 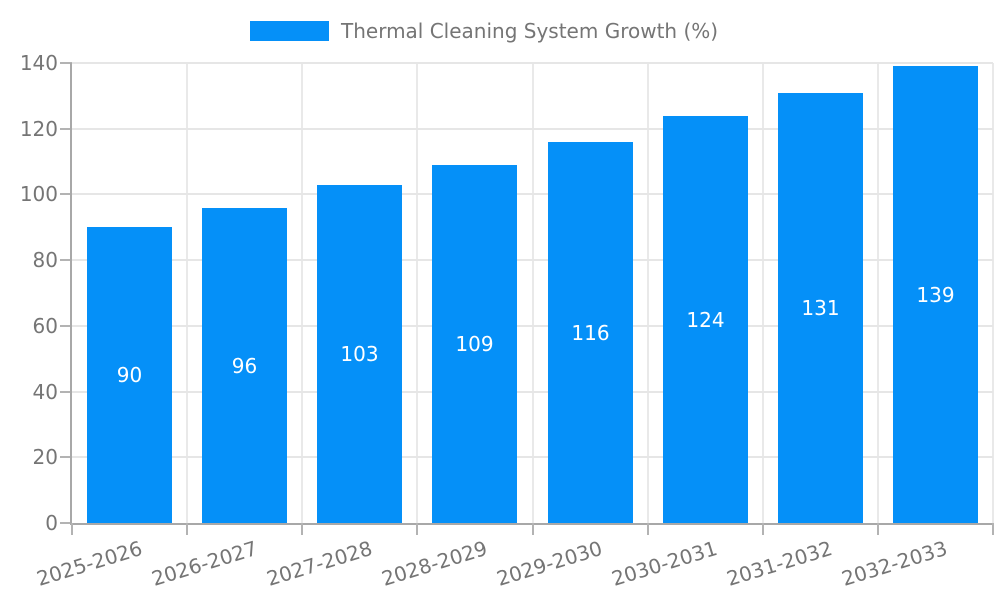 I want to click on legend-swatch-icon, so click(x=289, y=31).